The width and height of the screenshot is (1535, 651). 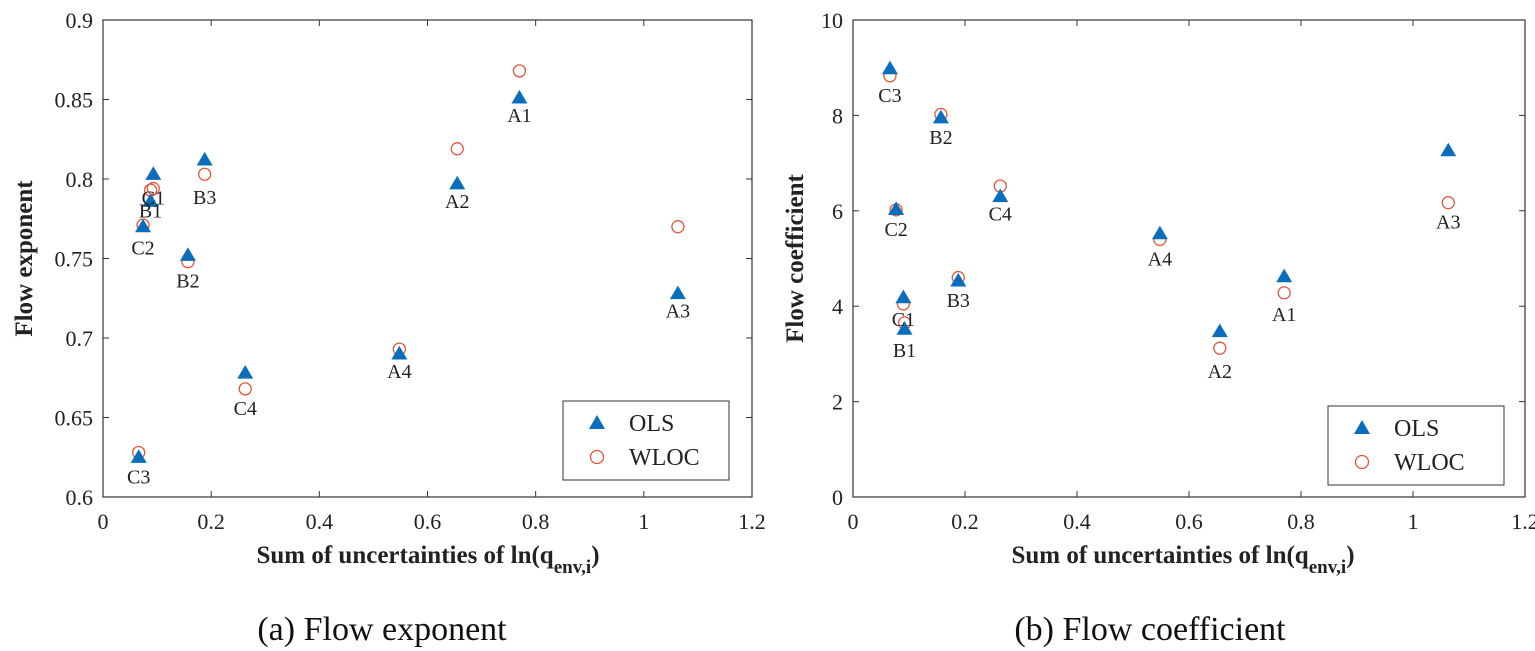 What do you see at coordinates (153, 188) in the screenshot?
I see `wloc-point-C1` at bounding box center [153, 188].